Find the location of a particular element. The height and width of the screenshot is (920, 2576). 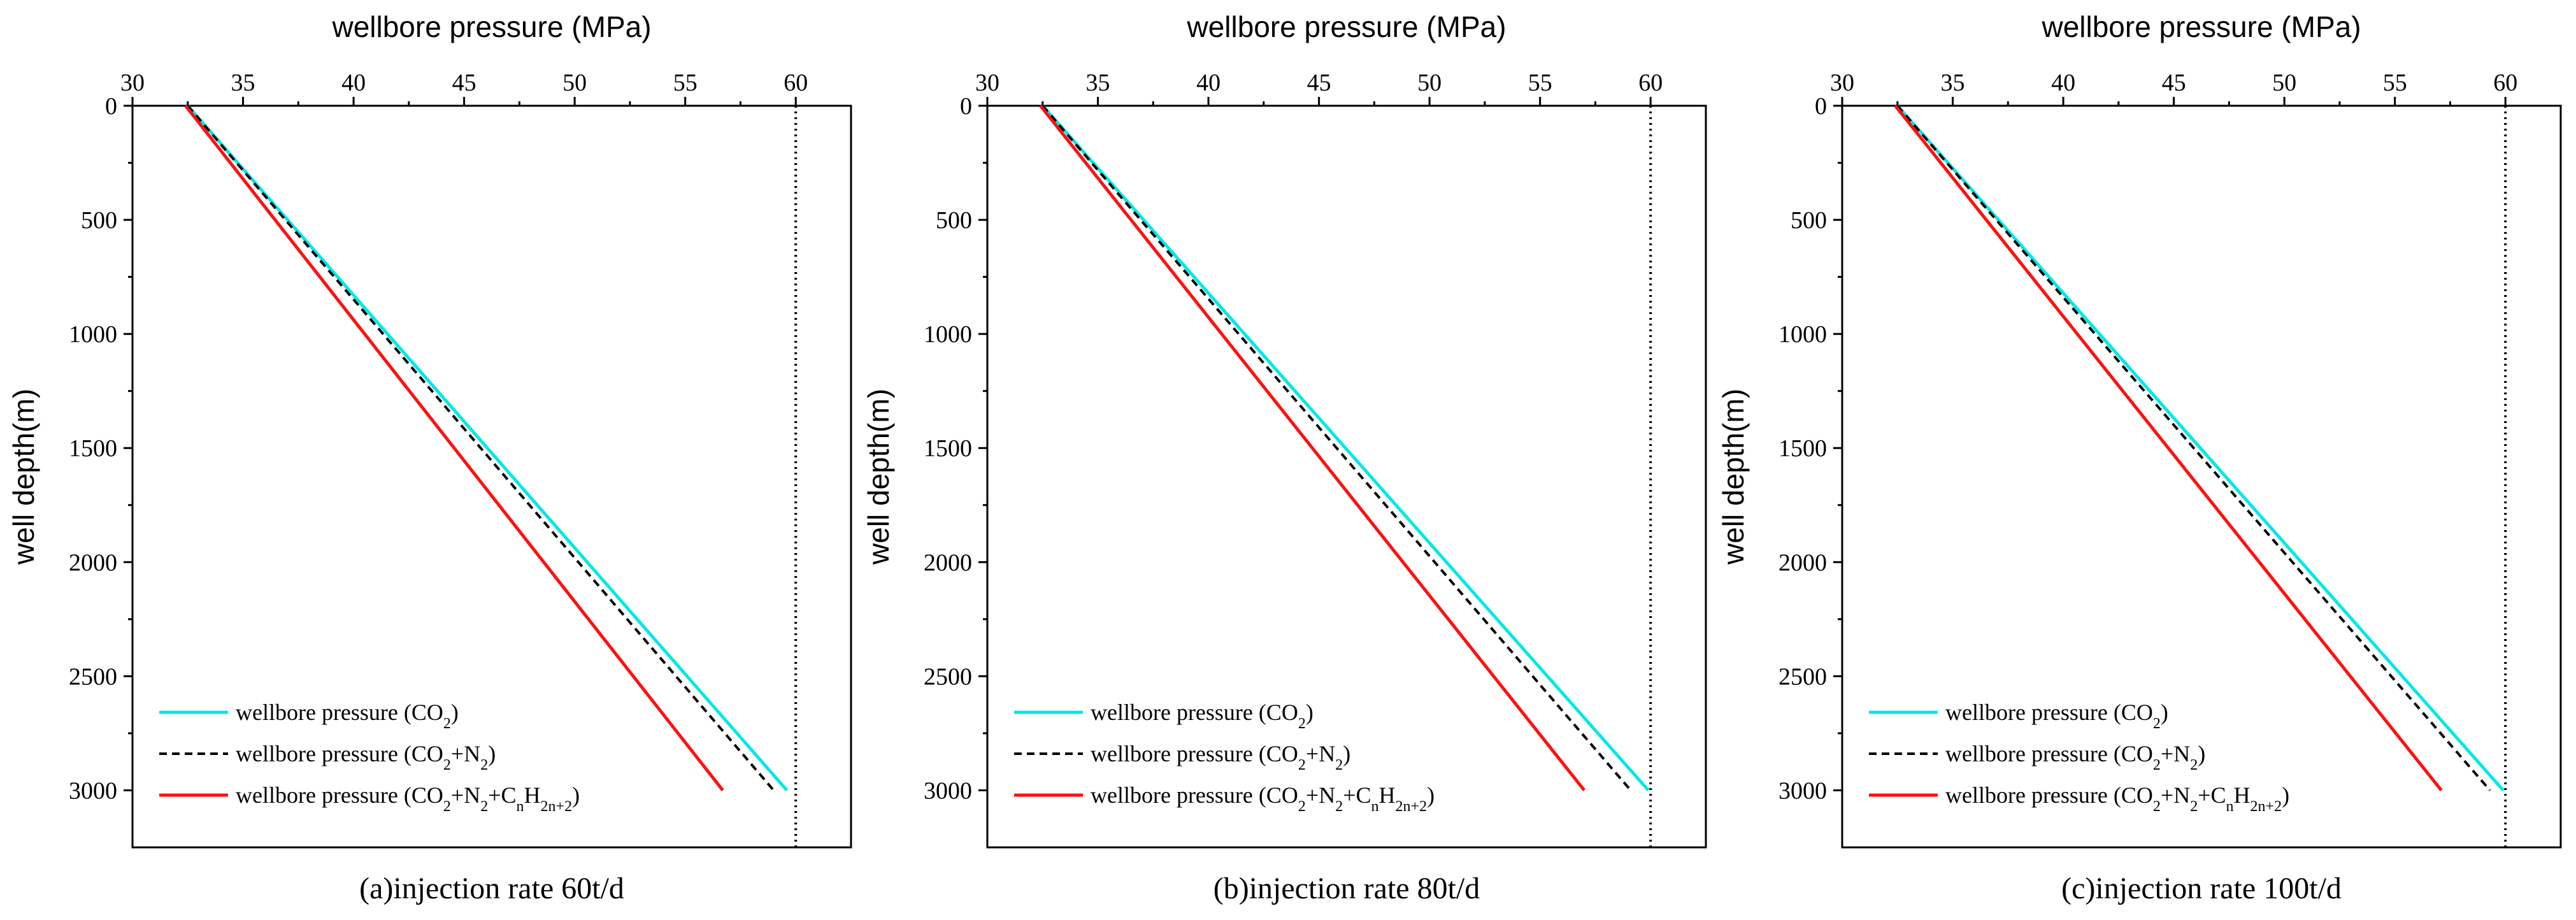

panel-caption: (b)injection rate 80t/d is located at coordinates (1346, 889).